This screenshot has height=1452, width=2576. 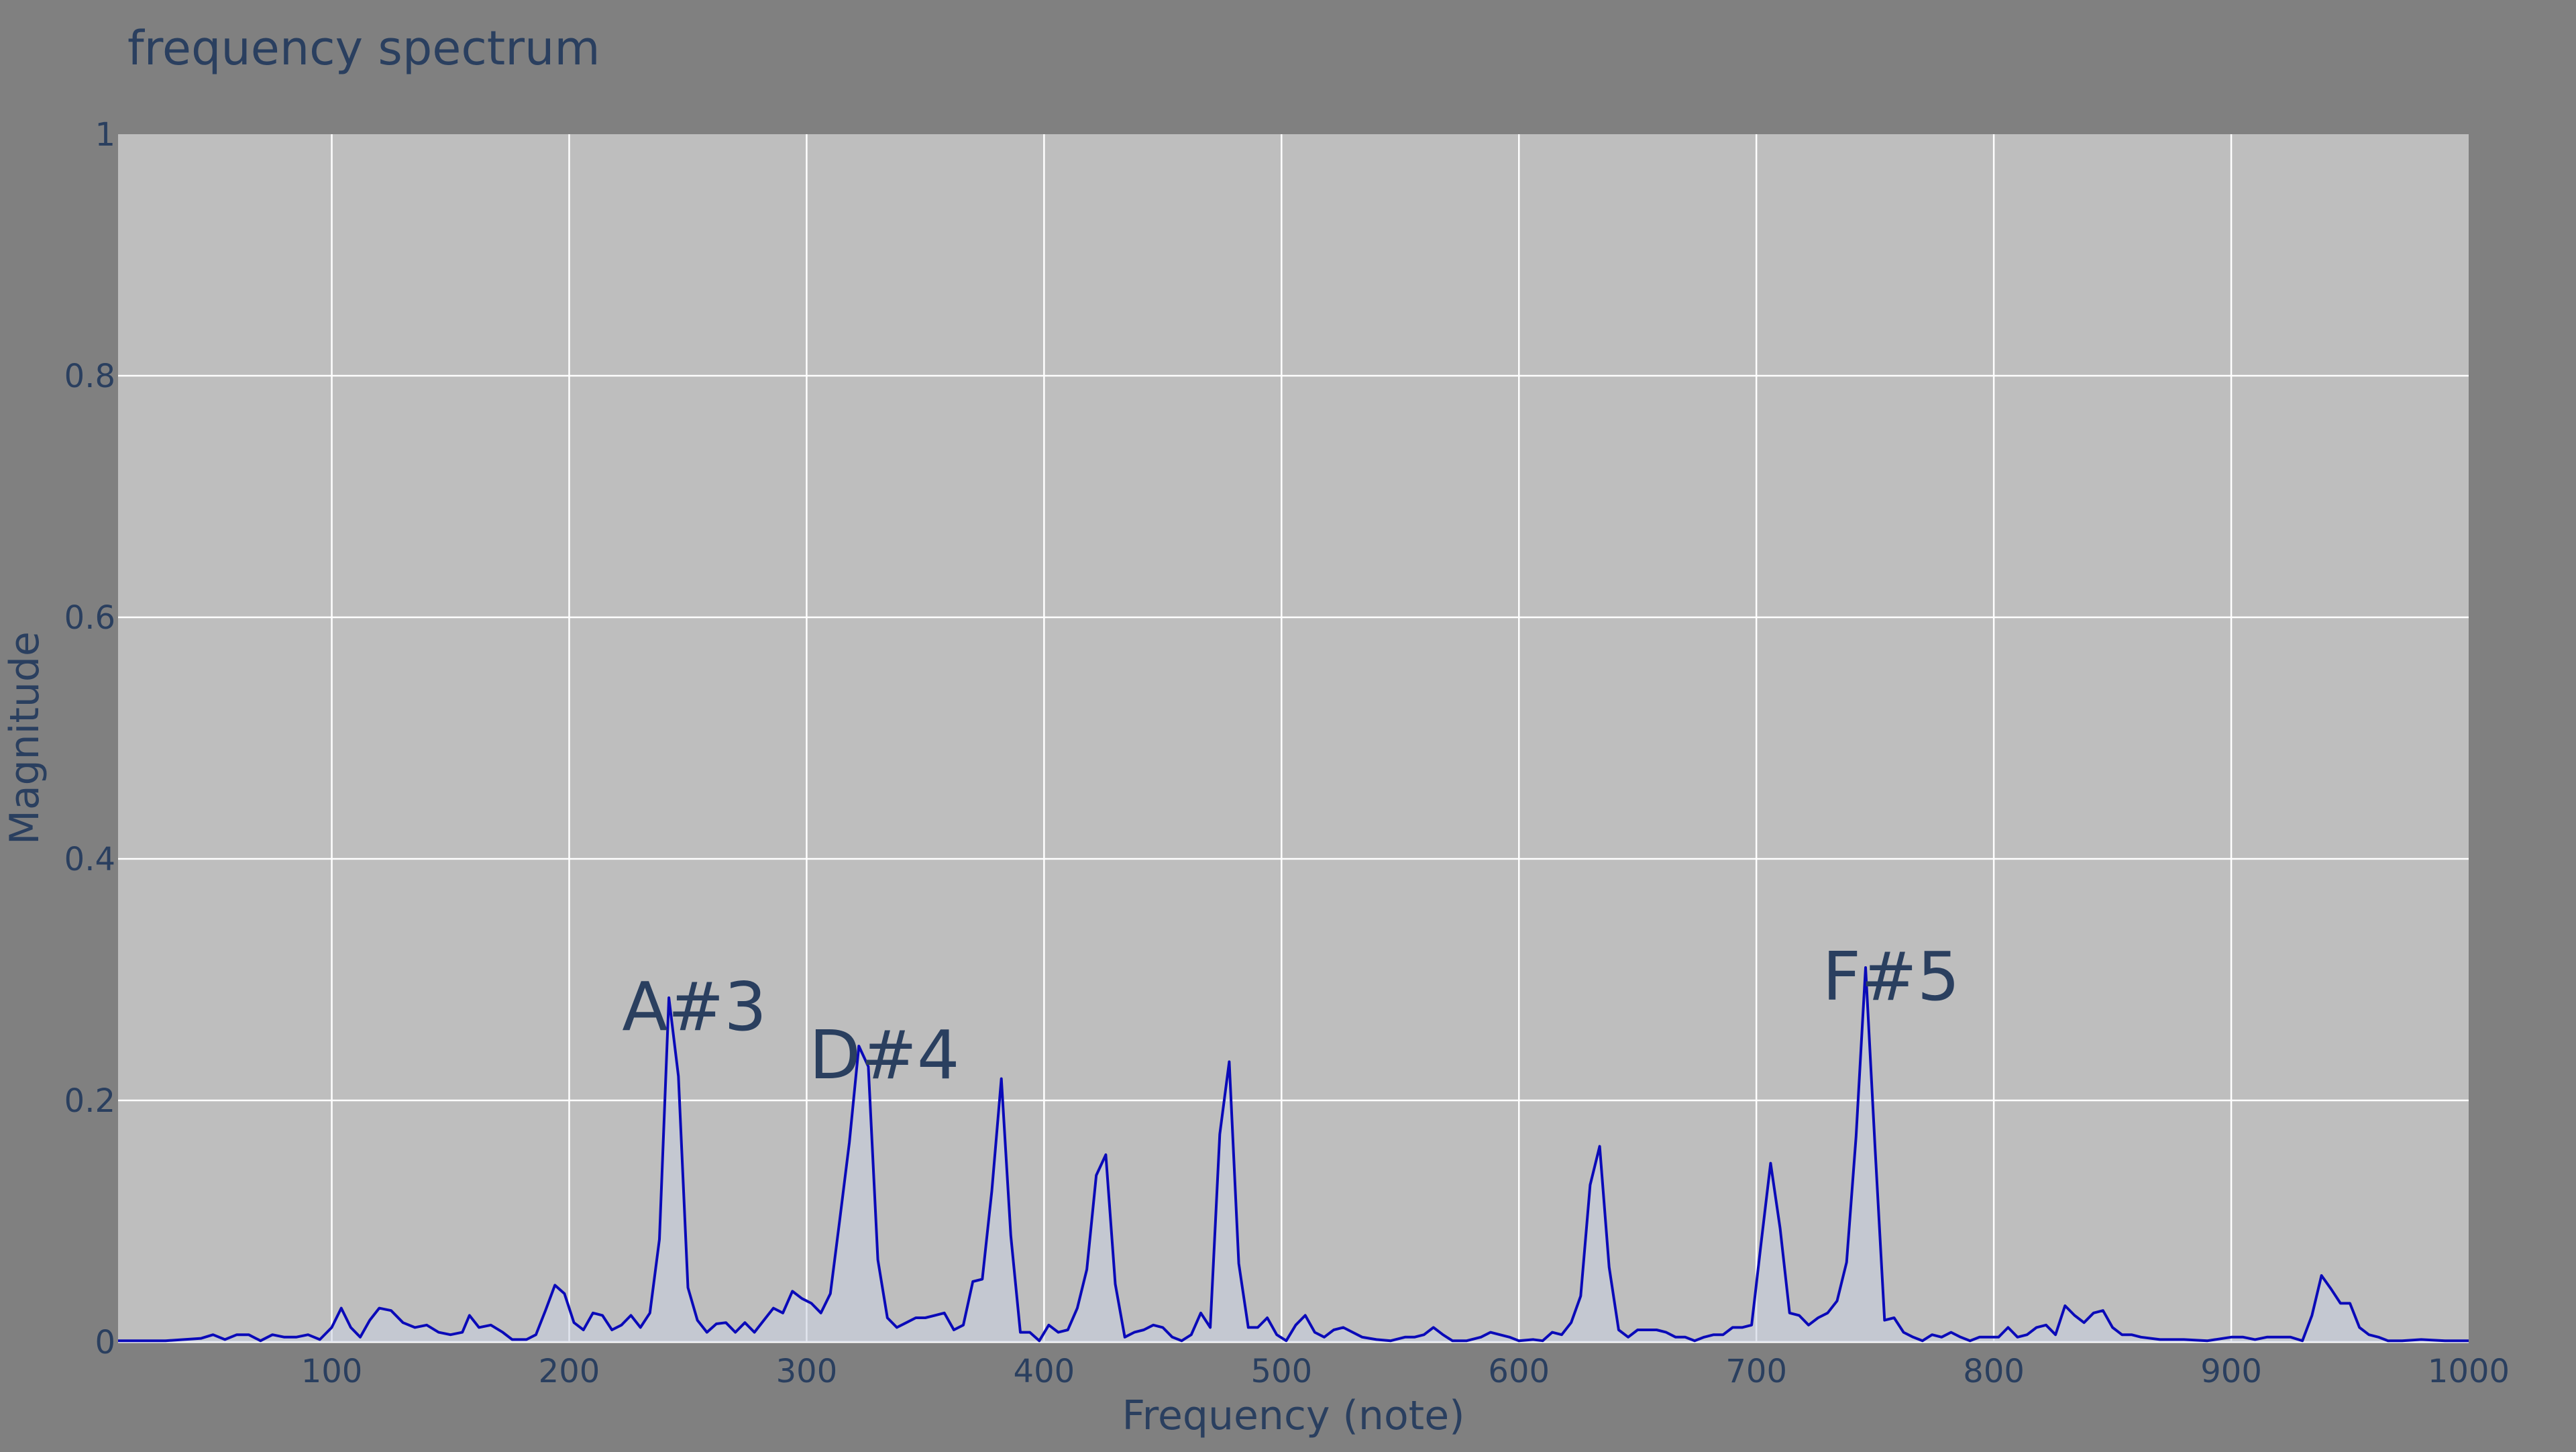 I want to click on y-tick-label: 0.4, so click(x=89, y=859).